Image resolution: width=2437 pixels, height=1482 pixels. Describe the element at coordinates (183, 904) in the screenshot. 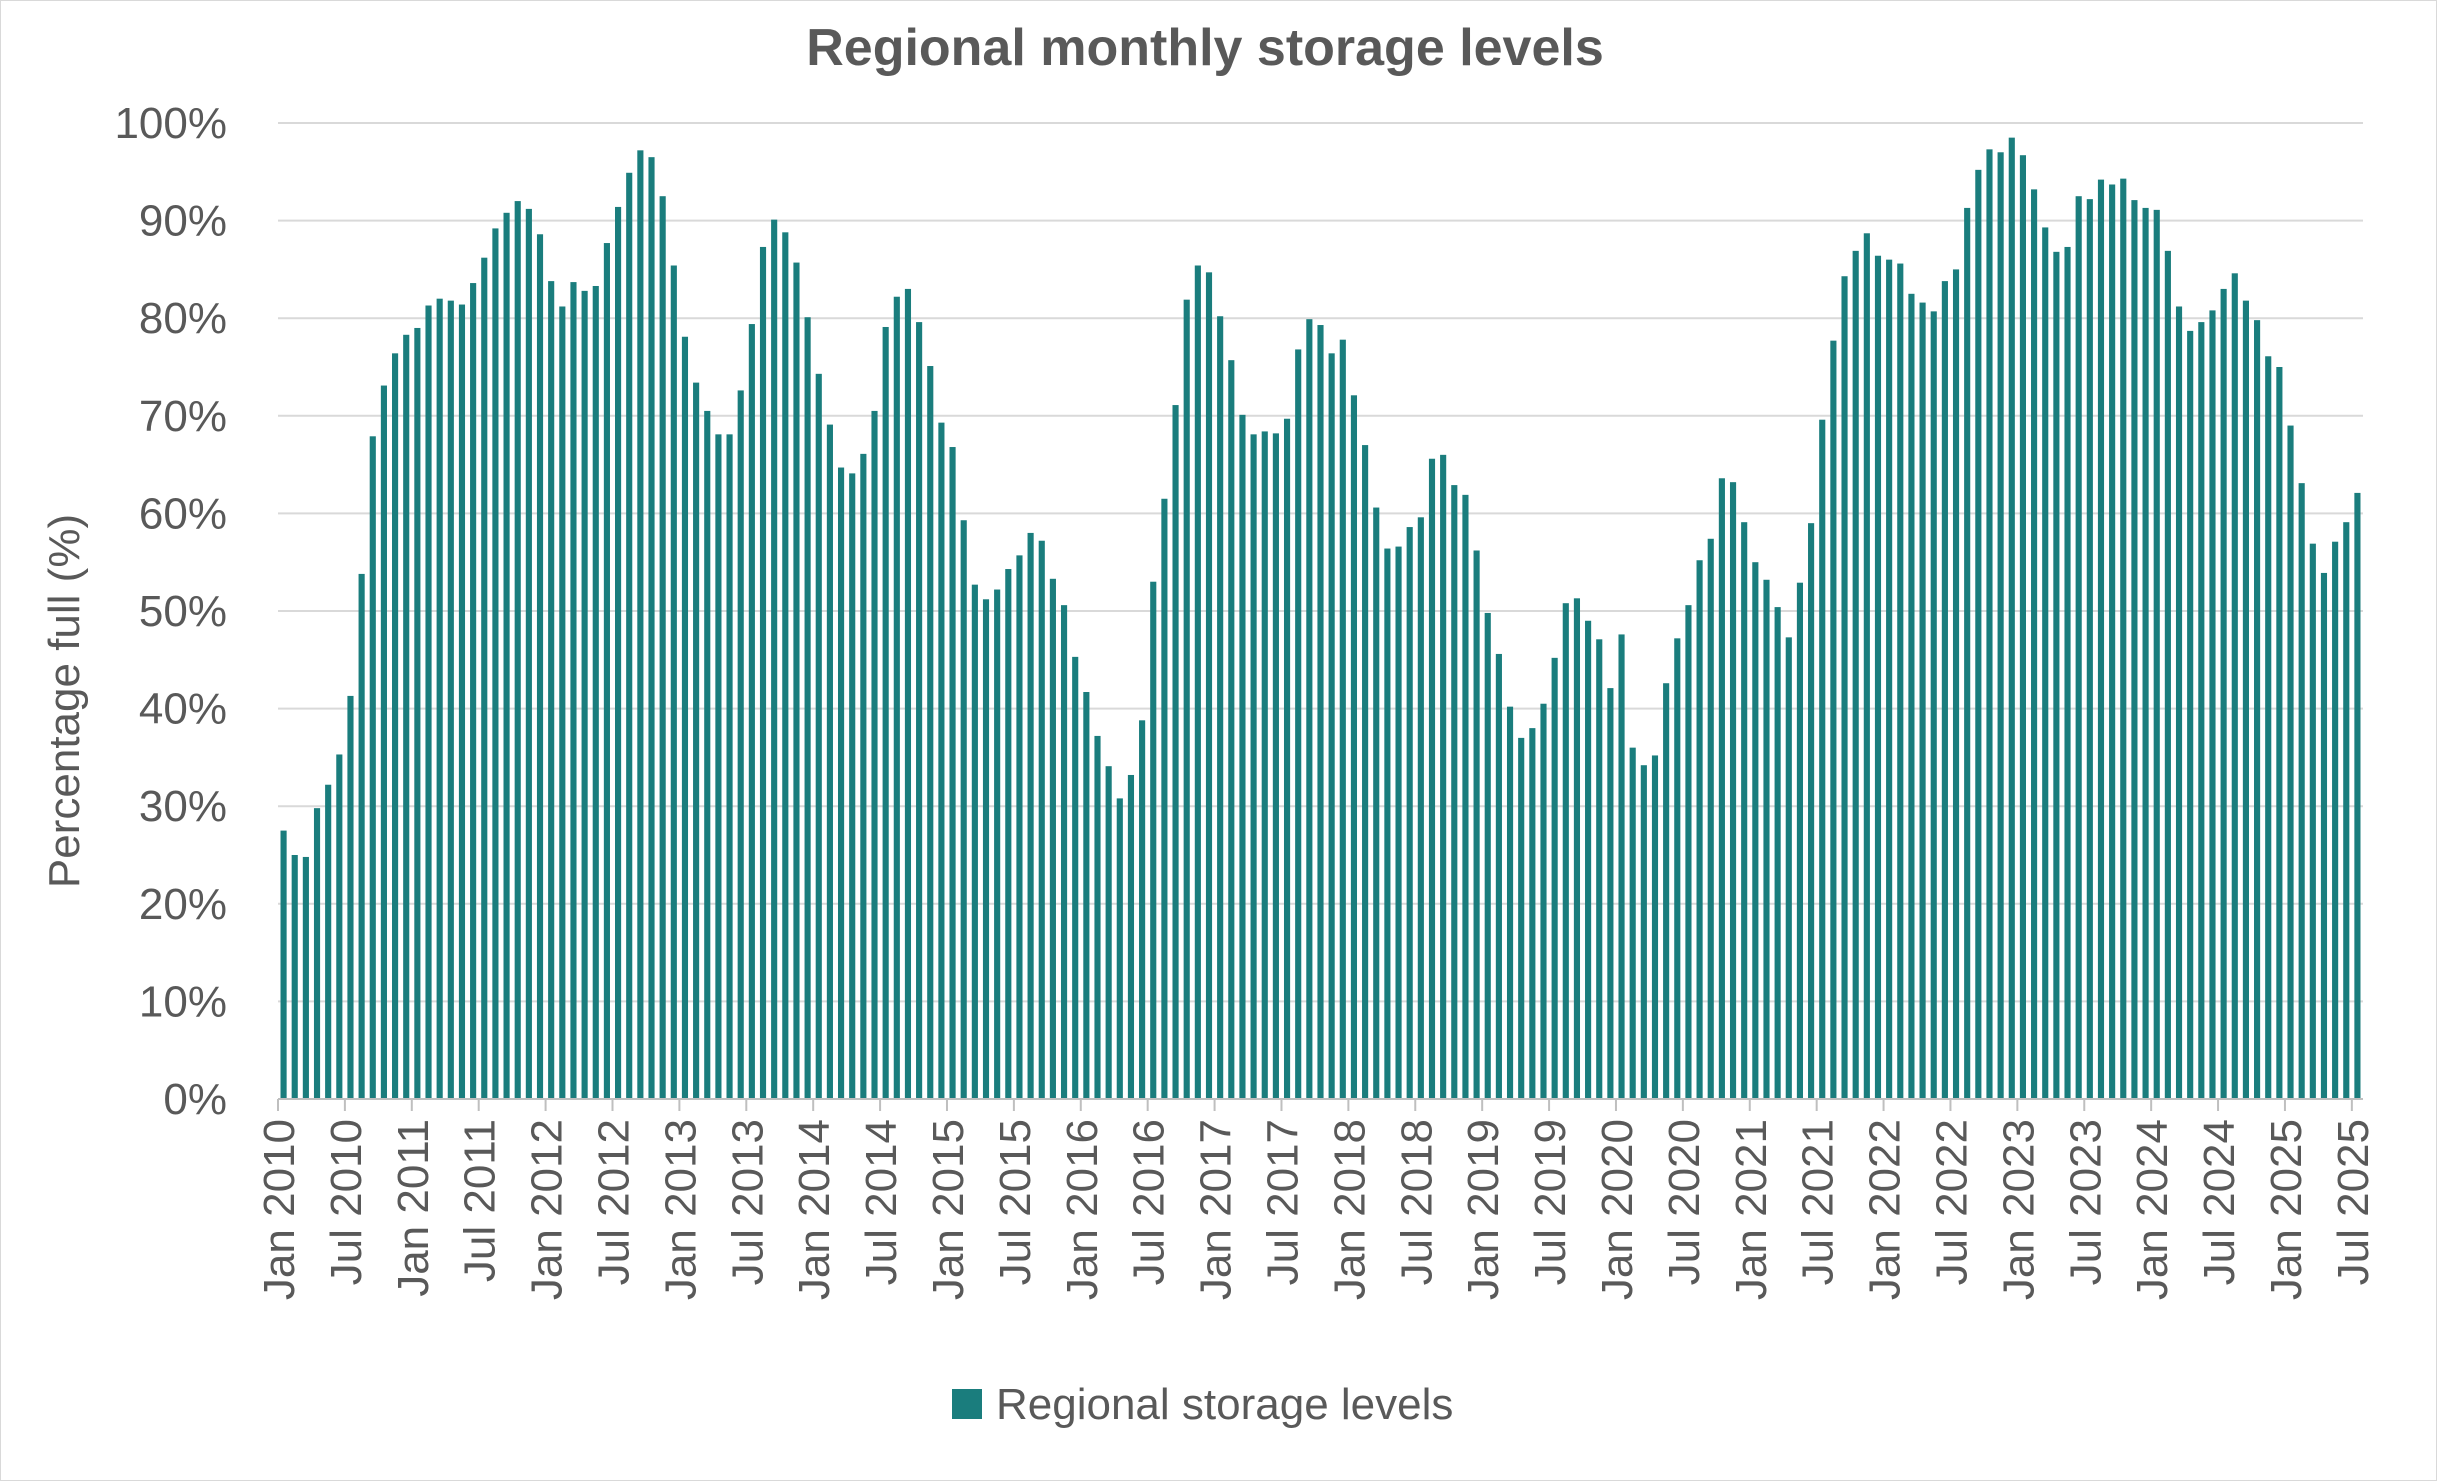

I see `y-tick-label: 20%` at that location.